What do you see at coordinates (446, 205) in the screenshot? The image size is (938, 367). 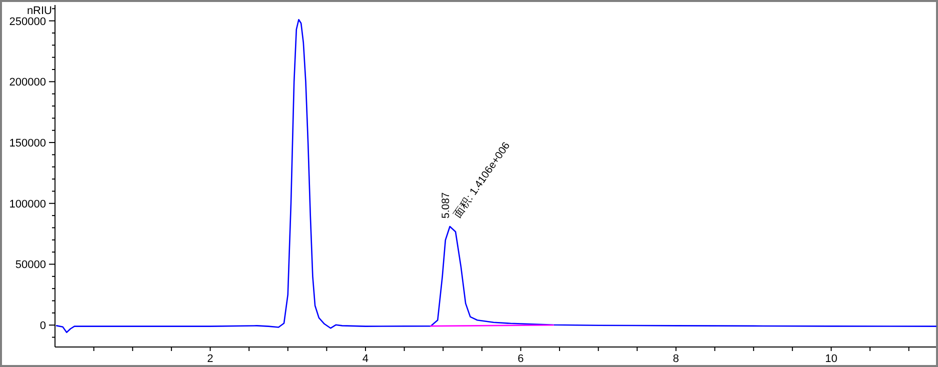 I see `annotation: 5.087` at bounding box center [446, 205].